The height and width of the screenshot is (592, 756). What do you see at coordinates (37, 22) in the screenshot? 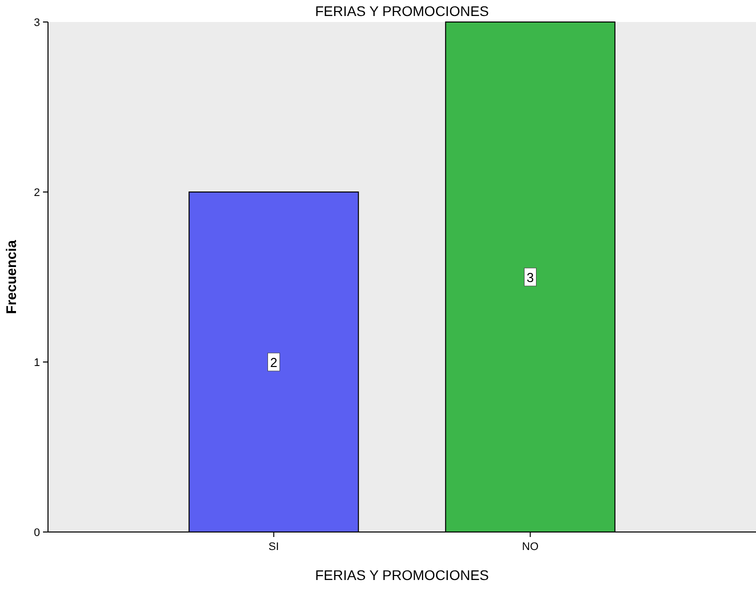
I see `y-tick-label: 3` at bounding box center [37, 22].